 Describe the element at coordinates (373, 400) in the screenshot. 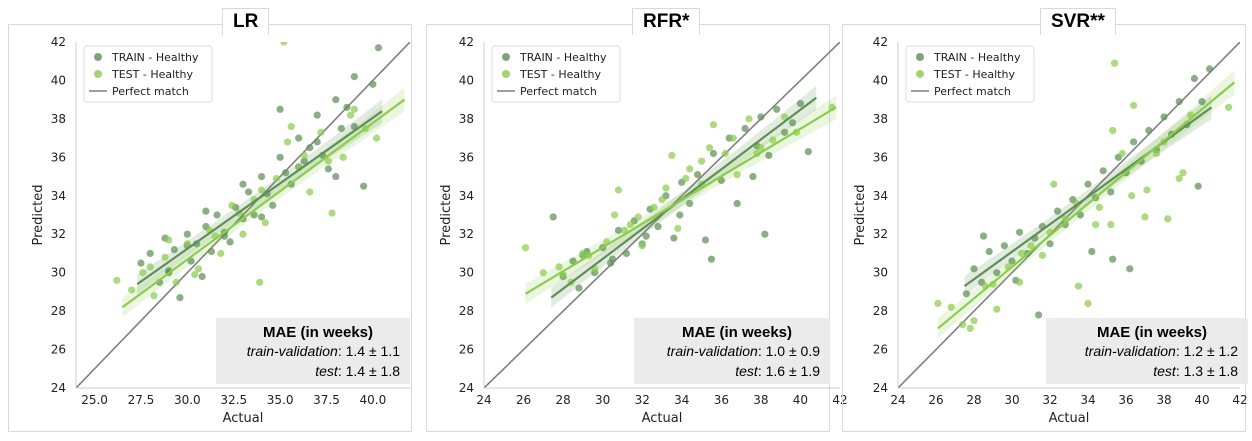

I see `x-tick-label: 40.0` at that location.